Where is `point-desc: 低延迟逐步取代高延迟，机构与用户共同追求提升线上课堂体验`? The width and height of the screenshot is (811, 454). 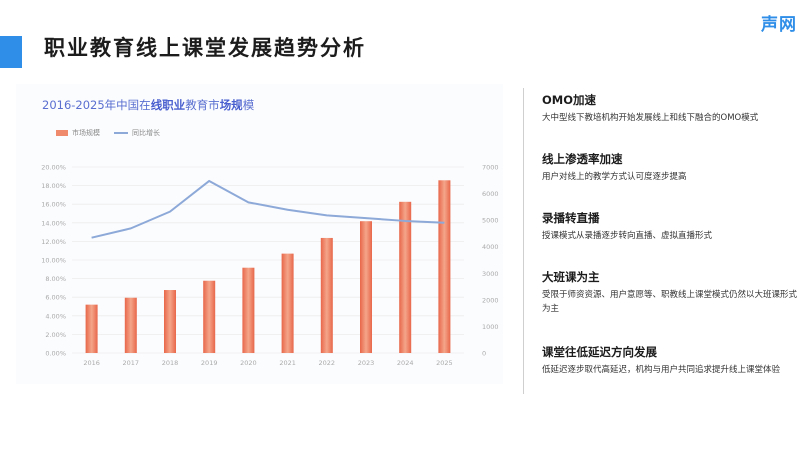 point-desc: 低延迟逐步取代高延迟，机构与用户共同追求提升线上课堂体验 is located at coordinates (661, 370).